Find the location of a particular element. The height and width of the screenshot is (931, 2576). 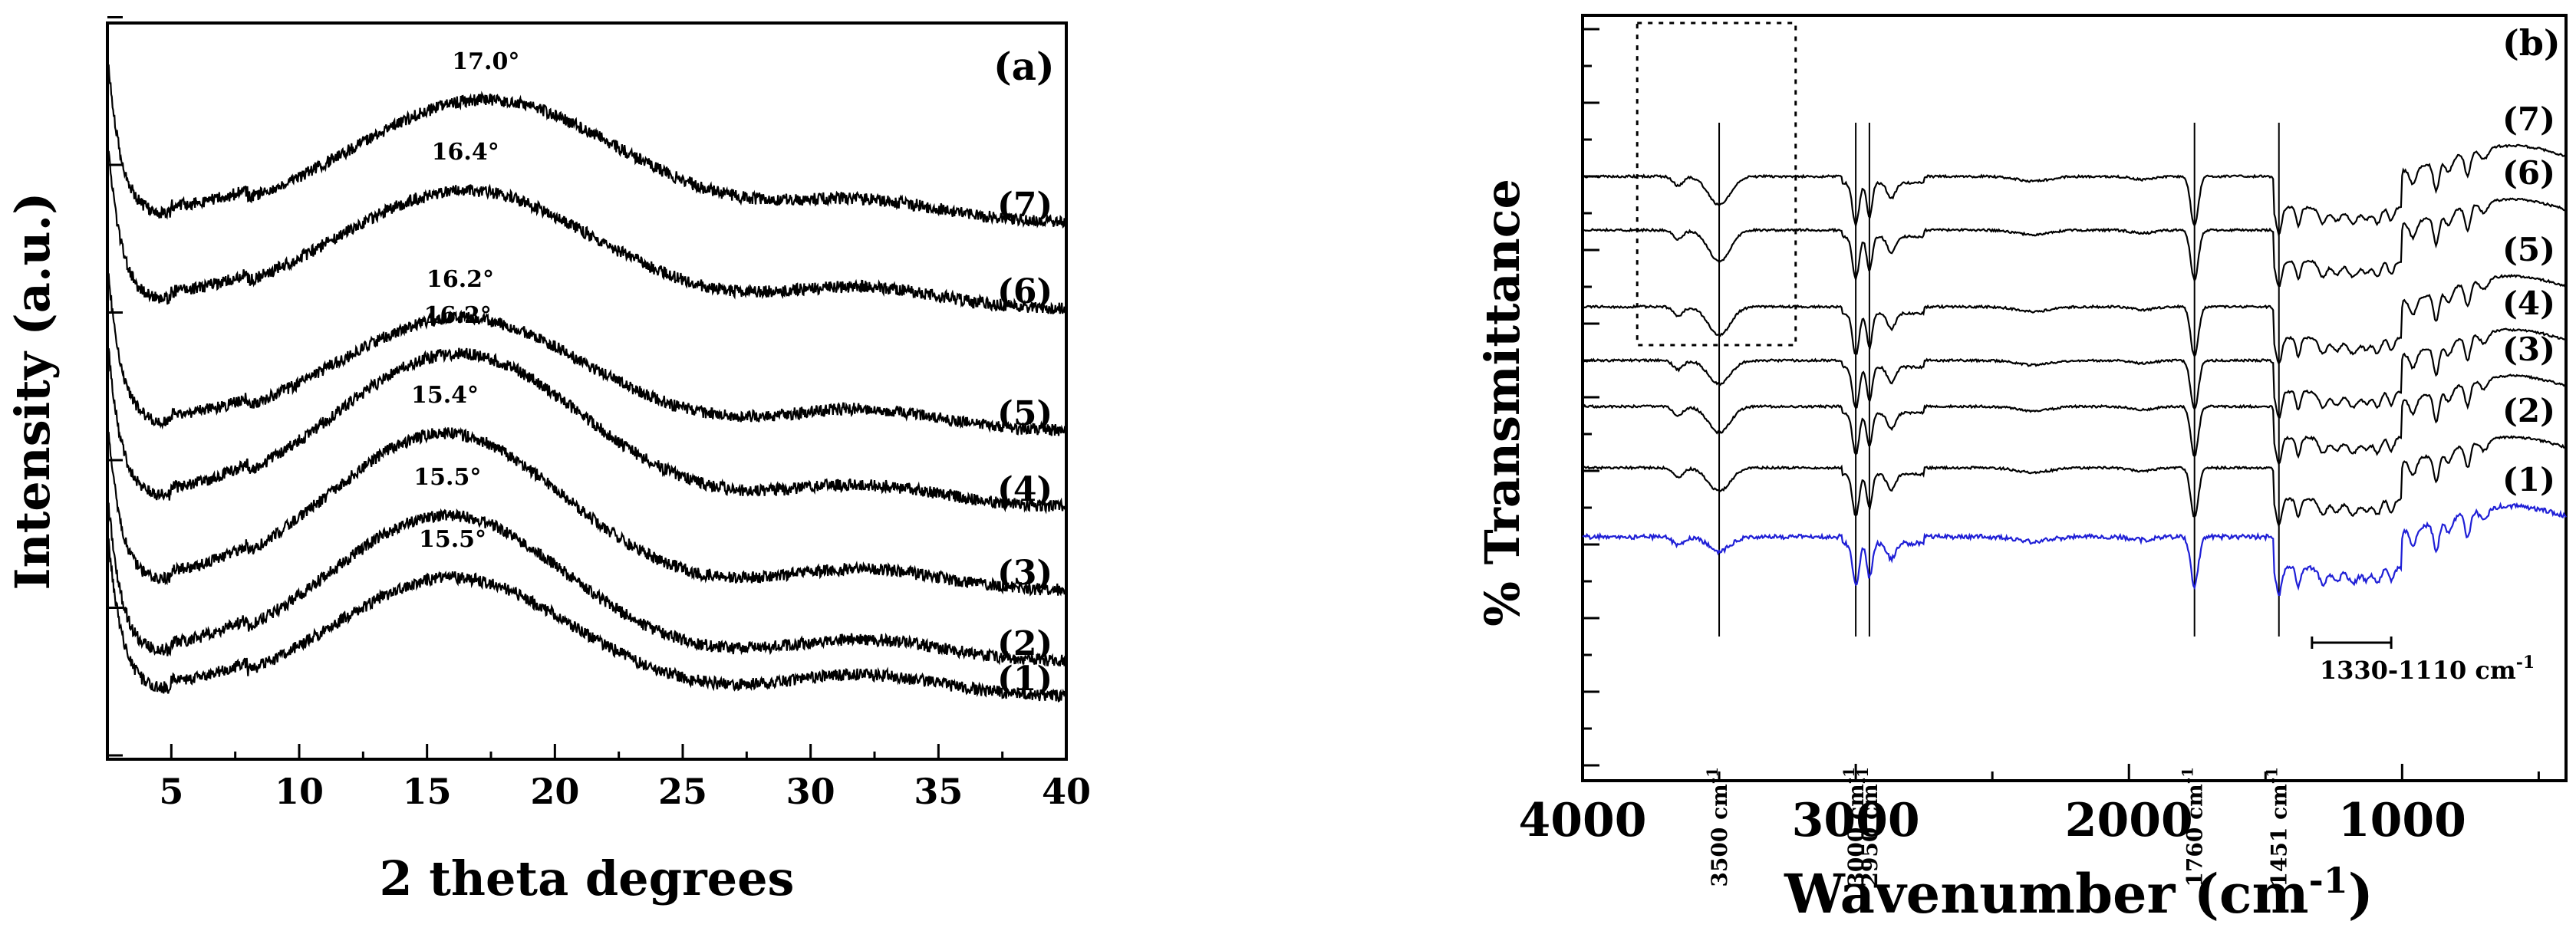

x-tick-label: 2000 is located at coordinates (2129, 820).